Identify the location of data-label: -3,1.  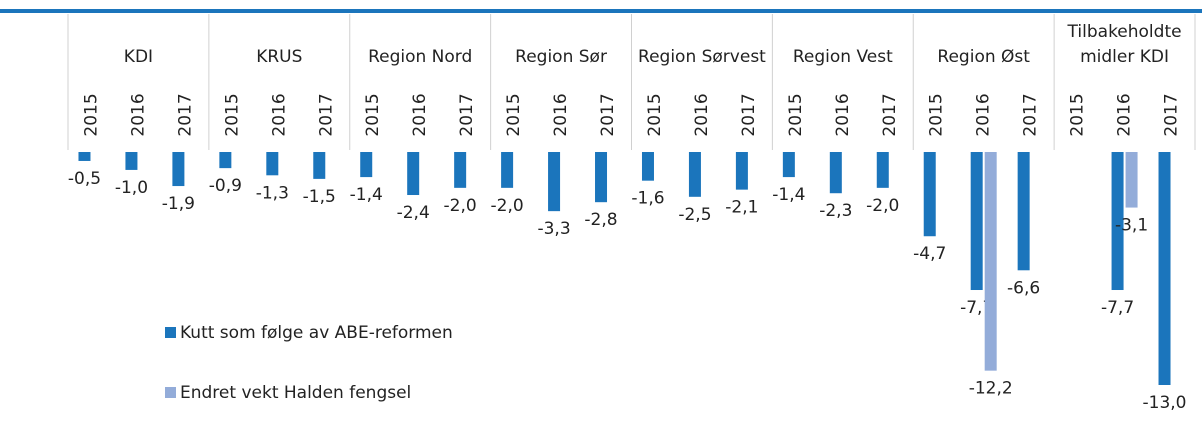
(1131, 226).